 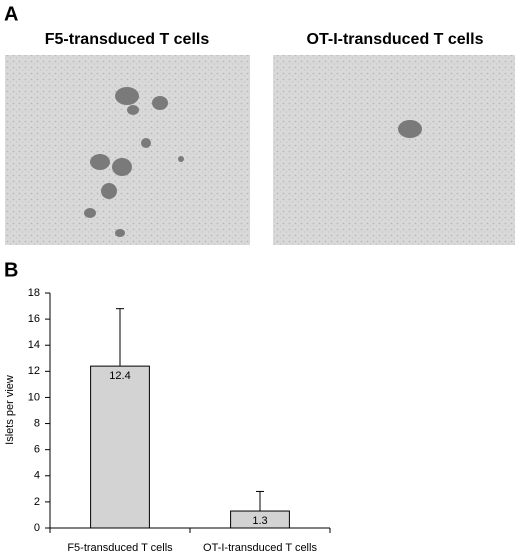 What do you see at coordinates (119, 376) in the screenshot?
I see `value-label: 12.4` at bounding box center [119, 376].